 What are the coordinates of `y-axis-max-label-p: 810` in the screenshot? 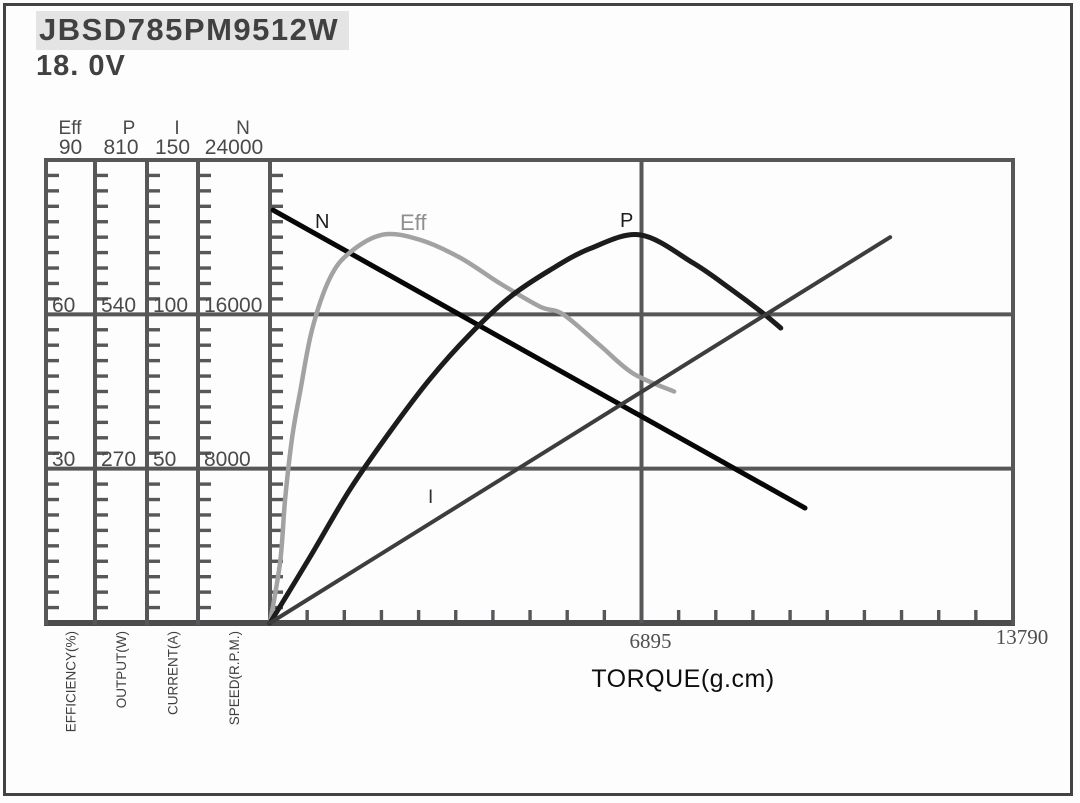 It's located at (120, 147).